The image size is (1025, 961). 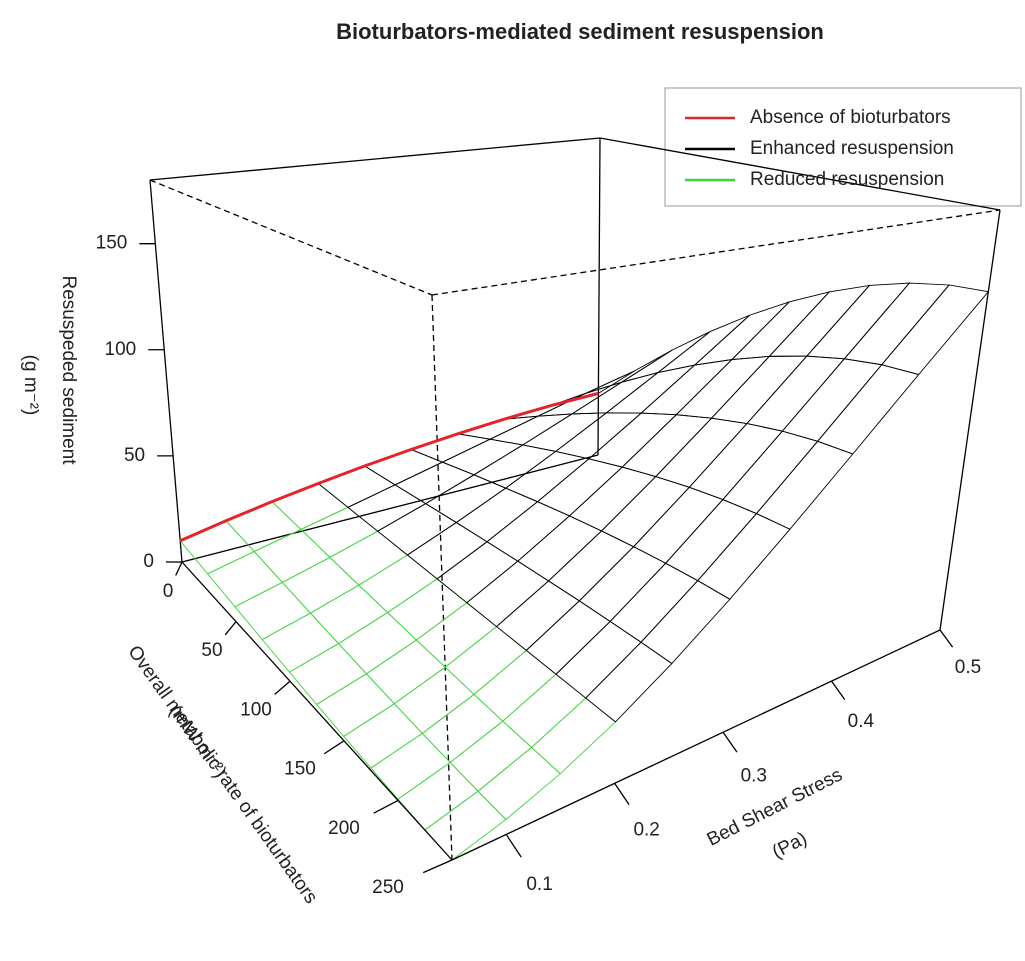 What do you see at coordinates (754, 775) in the screenshot?
I see `x-tick-label: 0.3` at bounding box center [754, 775].